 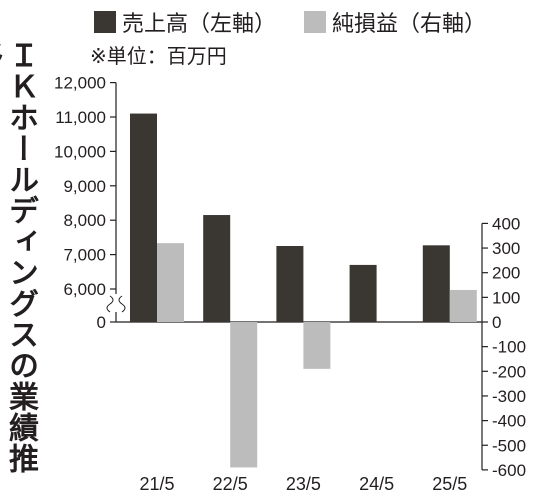 I want to click on left-tick-label: 9,000, so click(x=84, y=186).